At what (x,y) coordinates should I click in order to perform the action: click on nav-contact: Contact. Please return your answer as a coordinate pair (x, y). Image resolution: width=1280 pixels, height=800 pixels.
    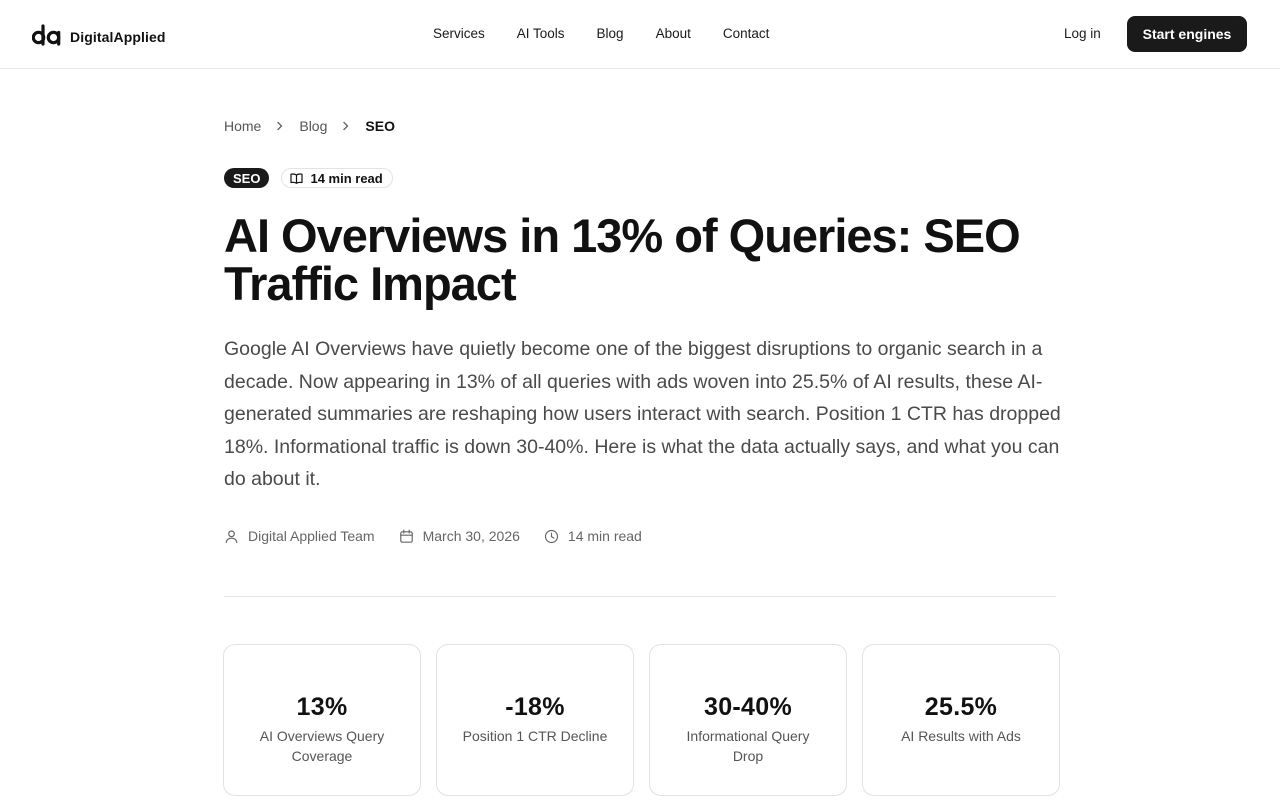
    Looking at the image, I should click on (746, 33).